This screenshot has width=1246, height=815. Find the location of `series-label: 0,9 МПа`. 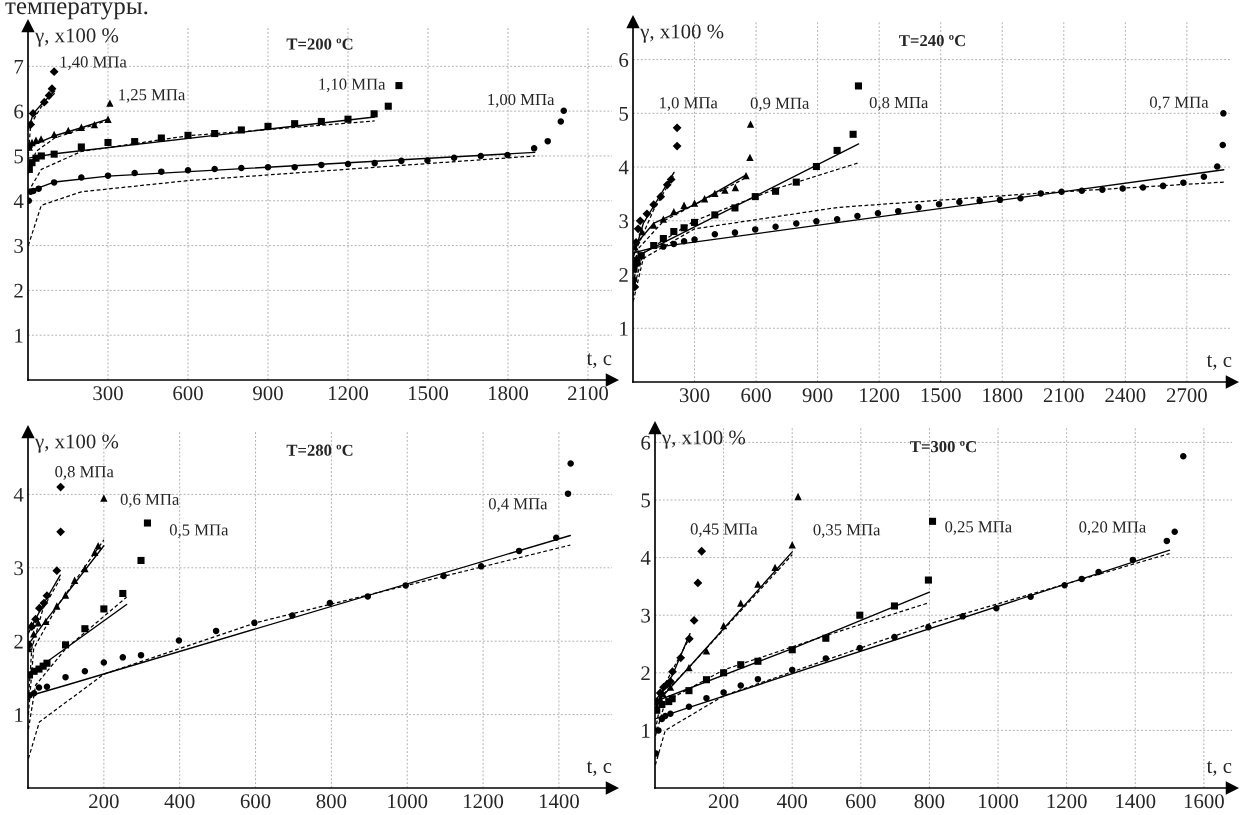

series-label: 0,9 МПа is located at coordinates (780, 104).